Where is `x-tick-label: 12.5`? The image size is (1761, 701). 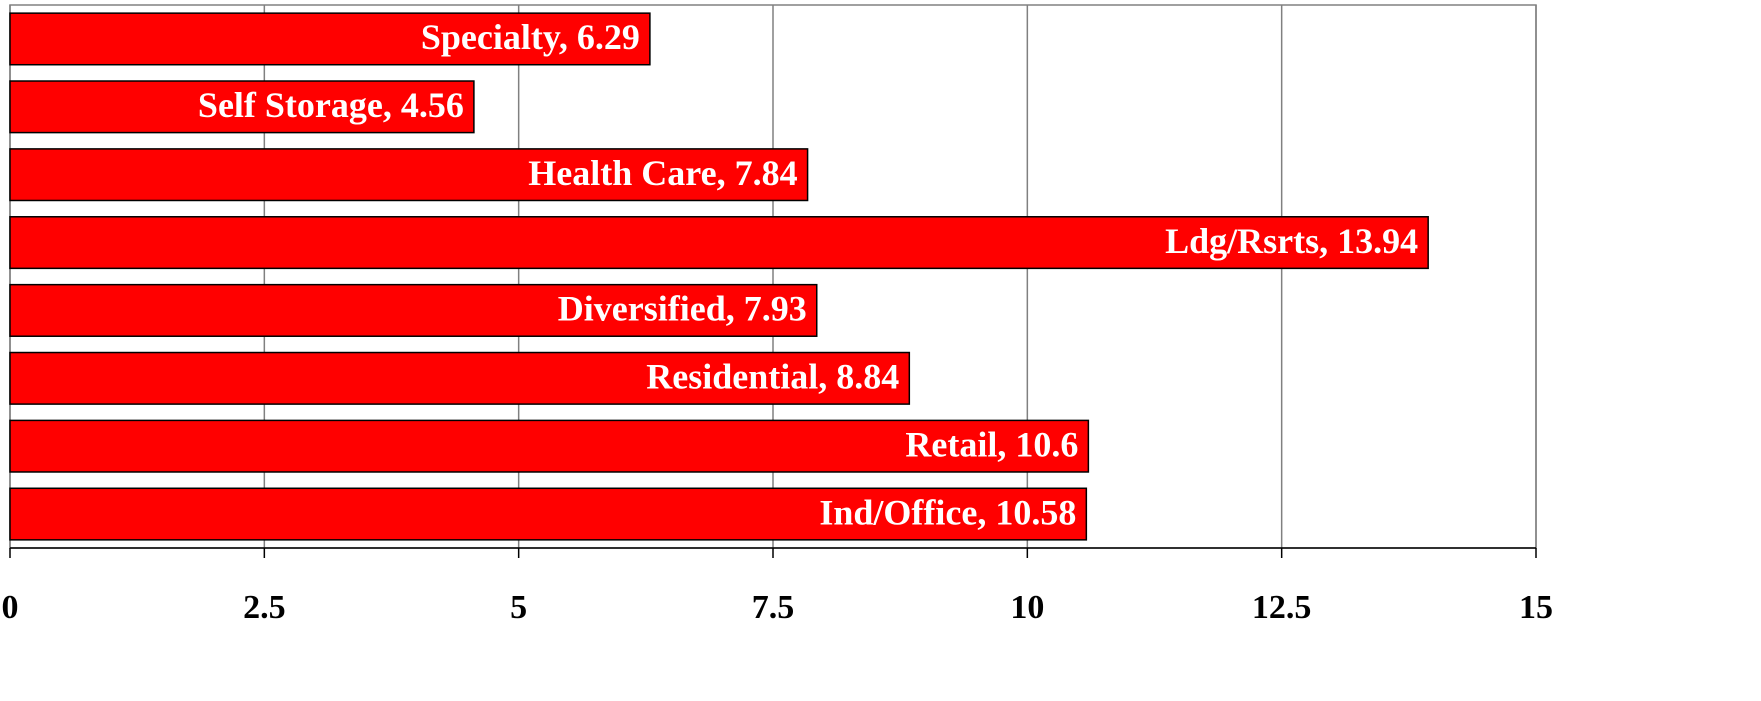
x-tick-label: 12.5 is located at coordinates (1282, 607).